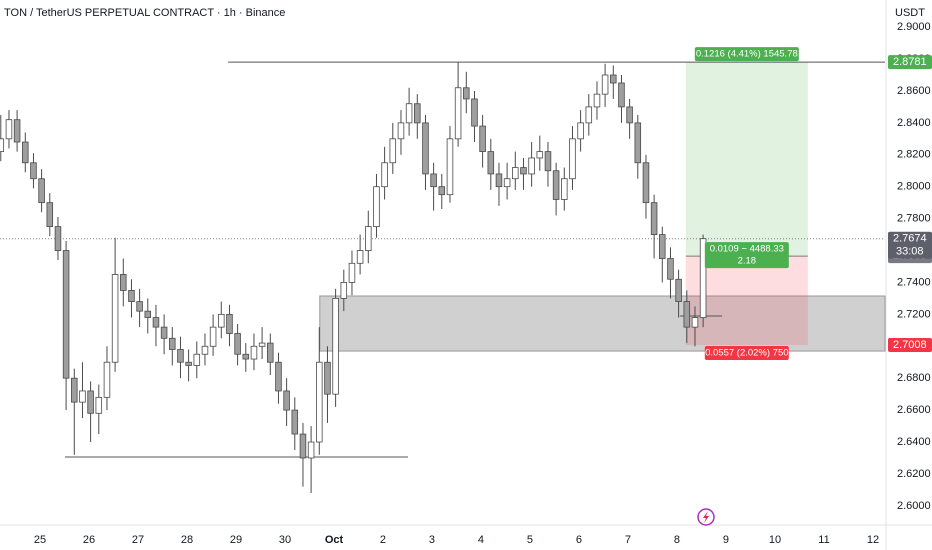 This screenshot has height=550, width=932. I want to click on y-tick-label: 2.8400, so click(914, 123).